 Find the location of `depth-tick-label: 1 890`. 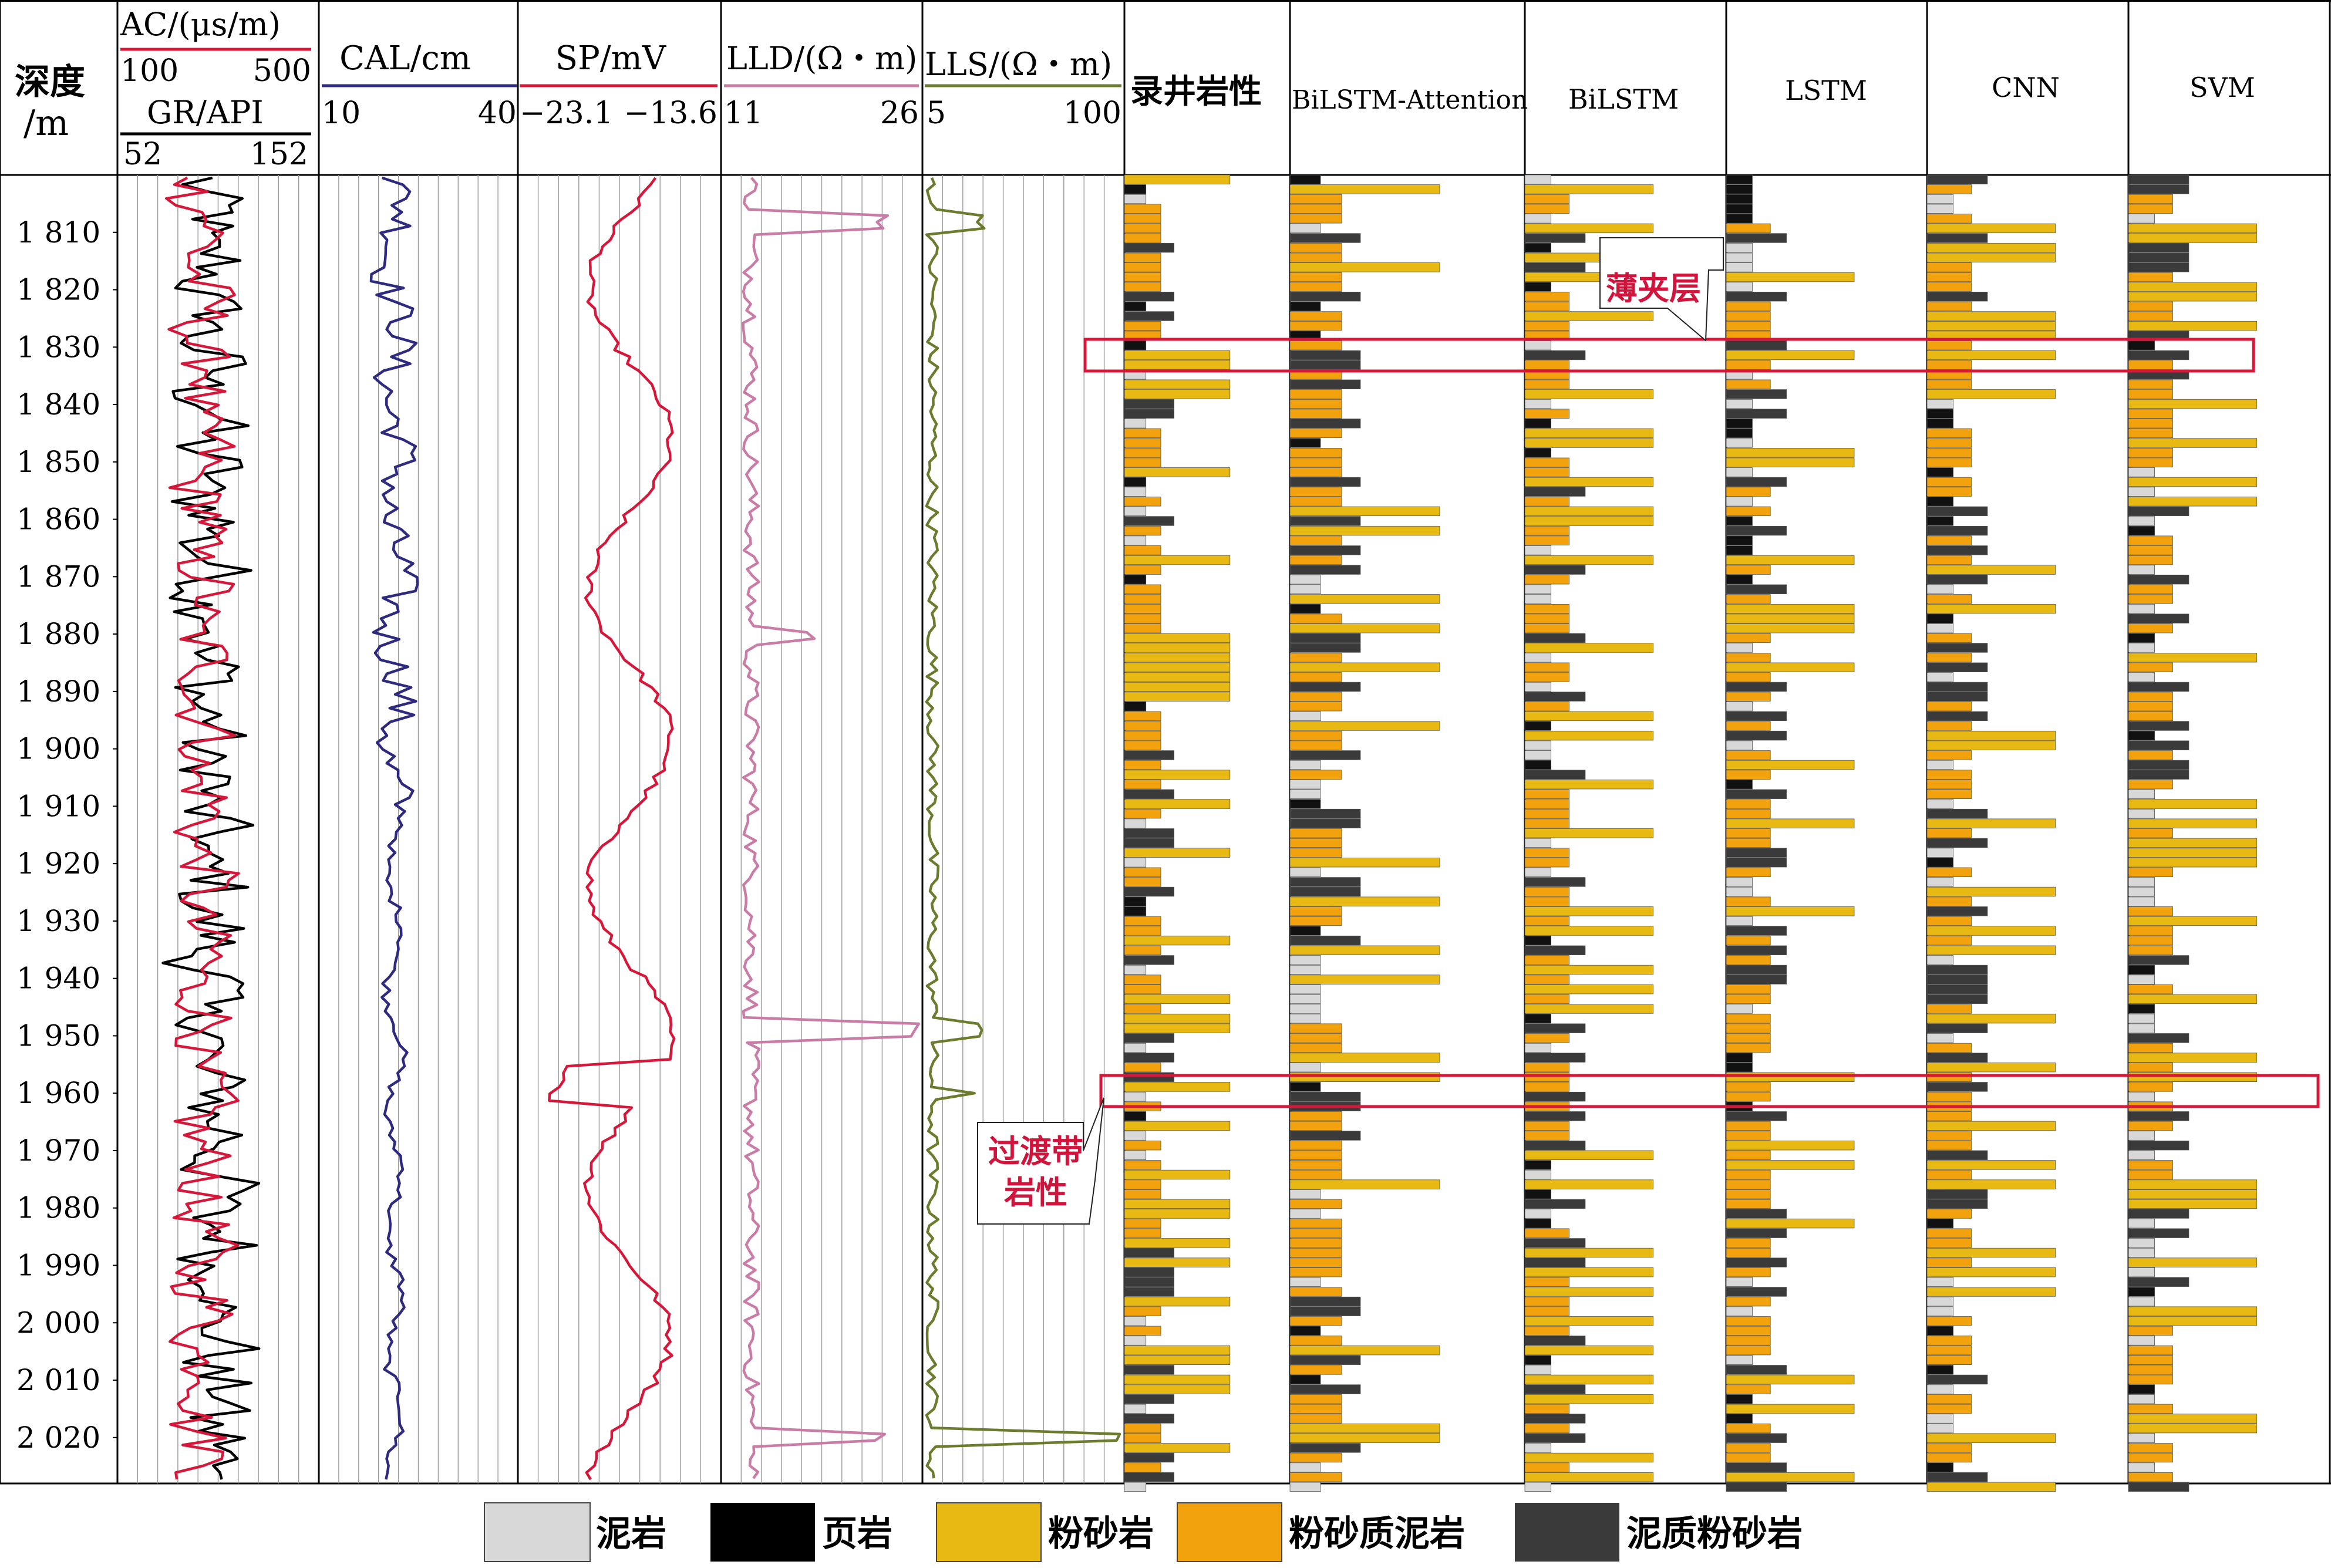

depth-tick-label: 1 890 is located at coordinates (58, 692).